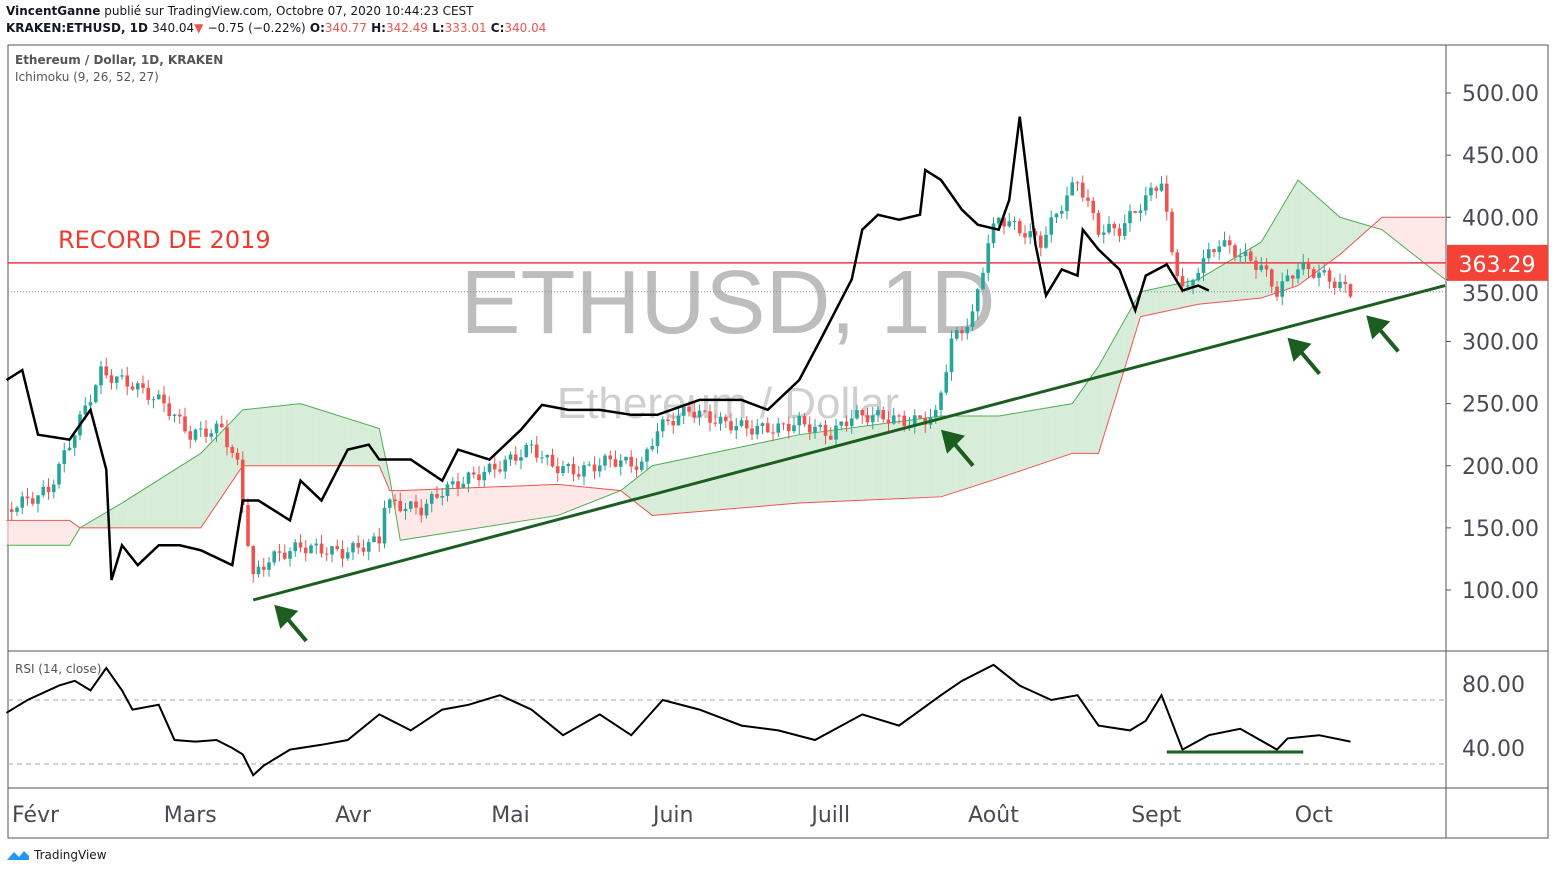  Describe the element at coordinates (286, 616) in the screenshot. I see `arrow-up-left-icon` at that location.